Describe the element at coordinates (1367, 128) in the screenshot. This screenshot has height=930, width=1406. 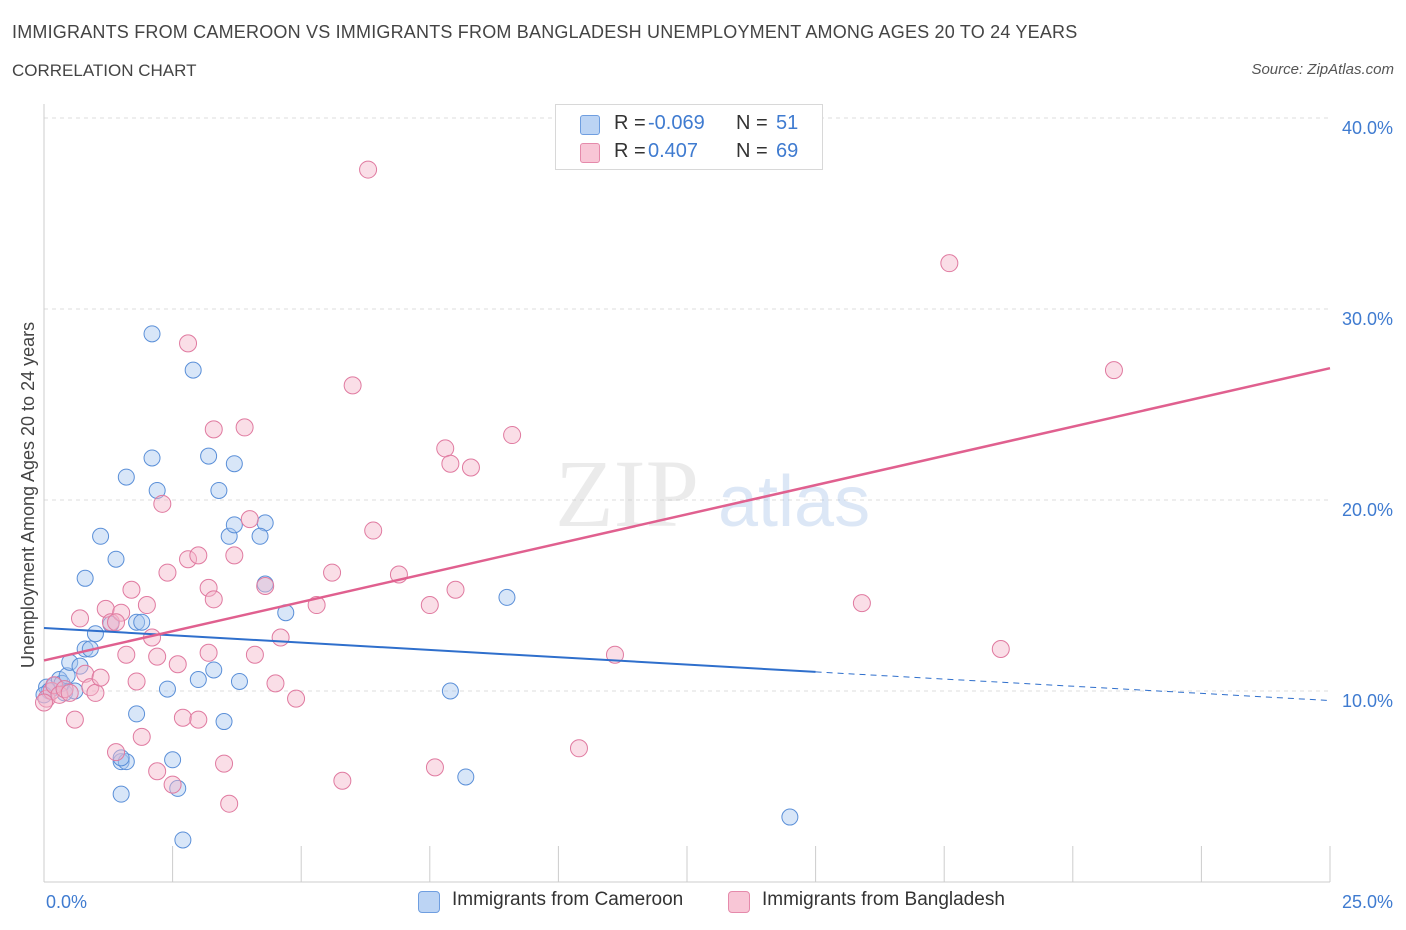
I see `y-tick-label: 40.0%` at that location.